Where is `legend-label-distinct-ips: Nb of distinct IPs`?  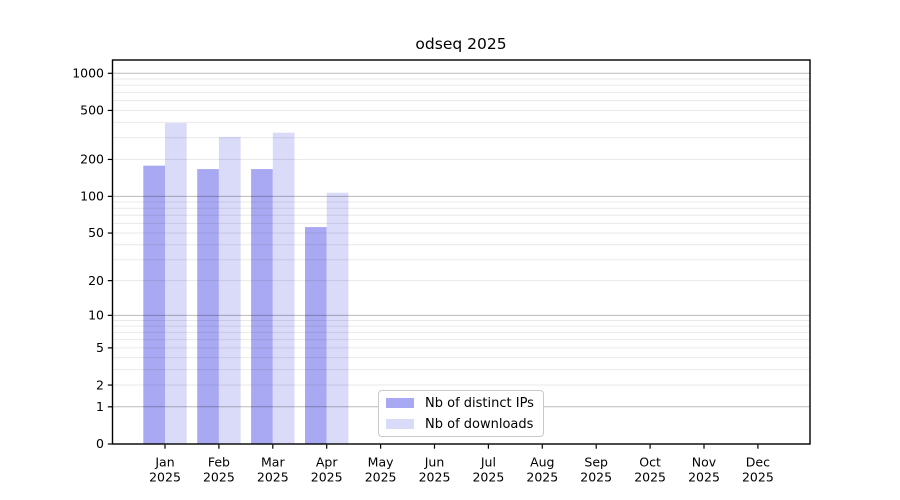 legend-label-distinct-ips: Nb of distinct IPs is located at coordinates (479, 403).